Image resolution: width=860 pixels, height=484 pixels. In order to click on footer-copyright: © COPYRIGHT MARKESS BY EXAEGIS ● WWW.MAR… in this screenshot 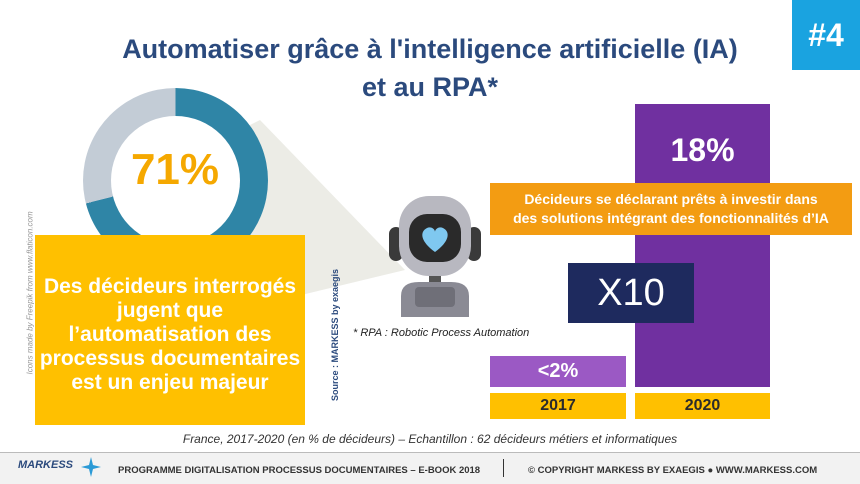, I will do `click(673, 470)`.